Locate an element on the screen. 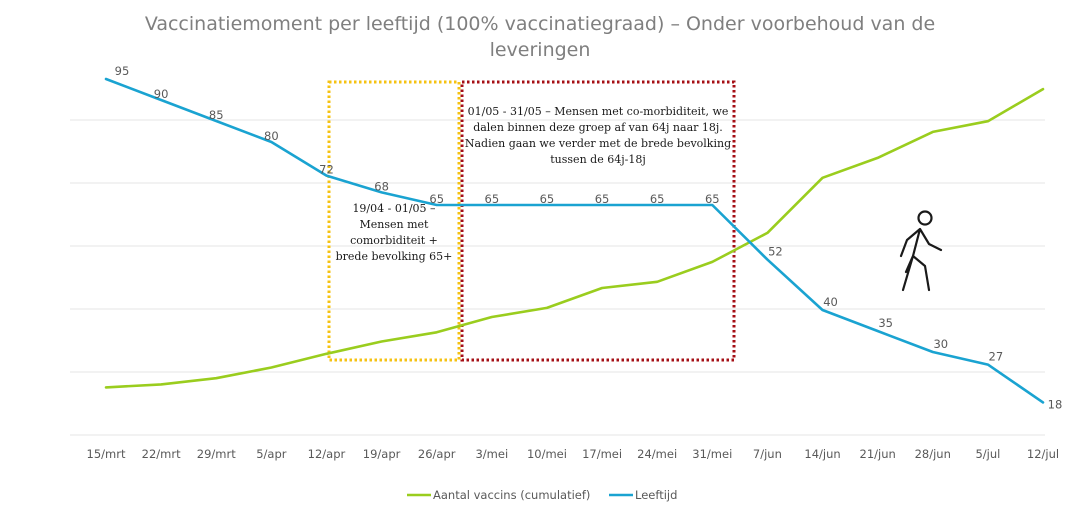 The width and height of the screenshot is (1080, 516). annotation-text: Mensen met is located at coordinates (395, 224).